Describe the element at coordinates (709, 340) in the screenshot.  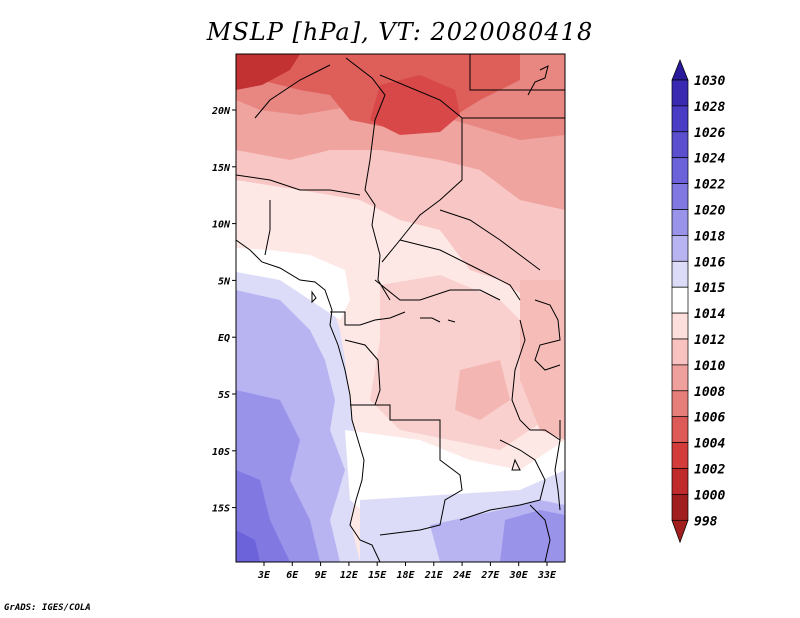
I see `colorbar-label: 1012` at that location.